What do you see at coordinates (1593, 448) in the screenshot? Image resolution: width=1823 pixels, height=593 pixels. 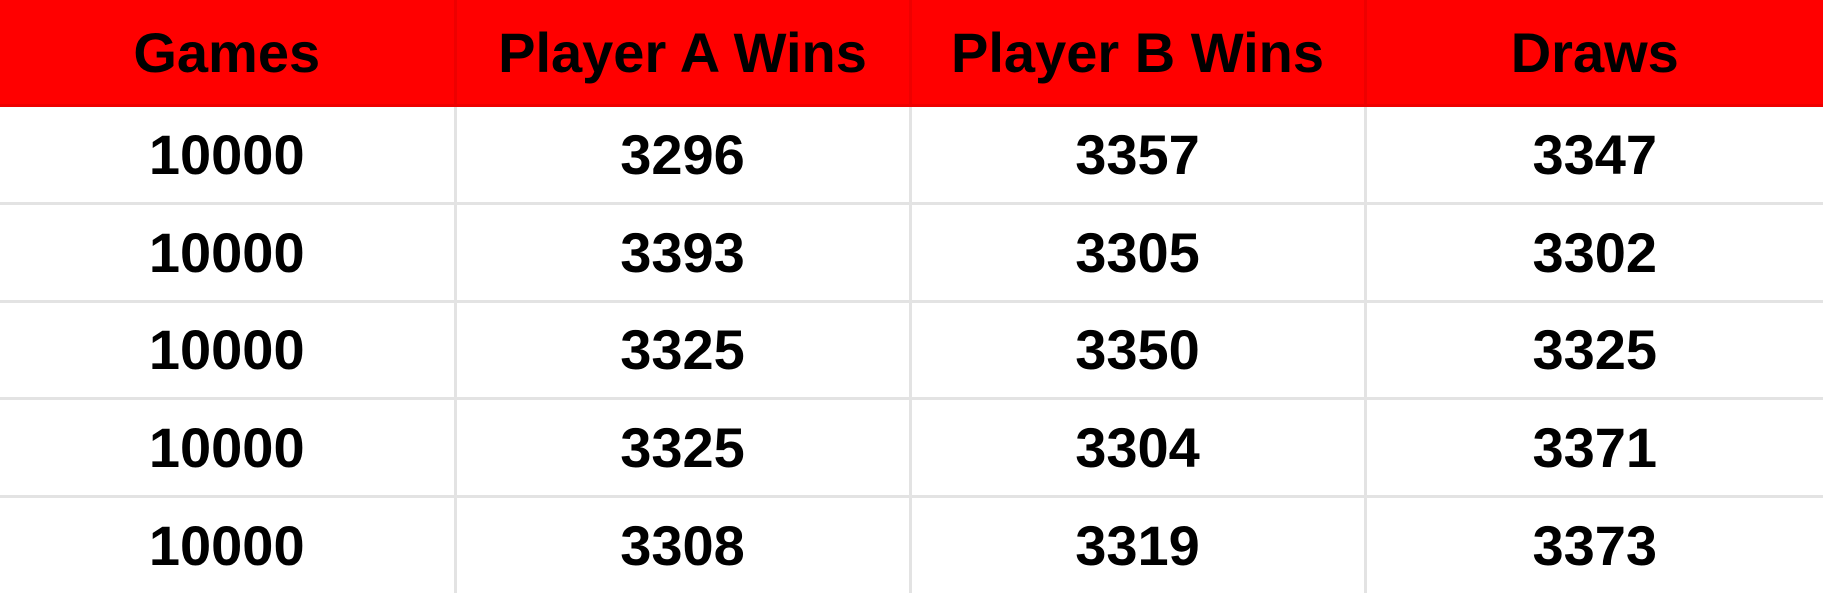 I see `cell-draws: 3371` at bounding box center [1593, 448].